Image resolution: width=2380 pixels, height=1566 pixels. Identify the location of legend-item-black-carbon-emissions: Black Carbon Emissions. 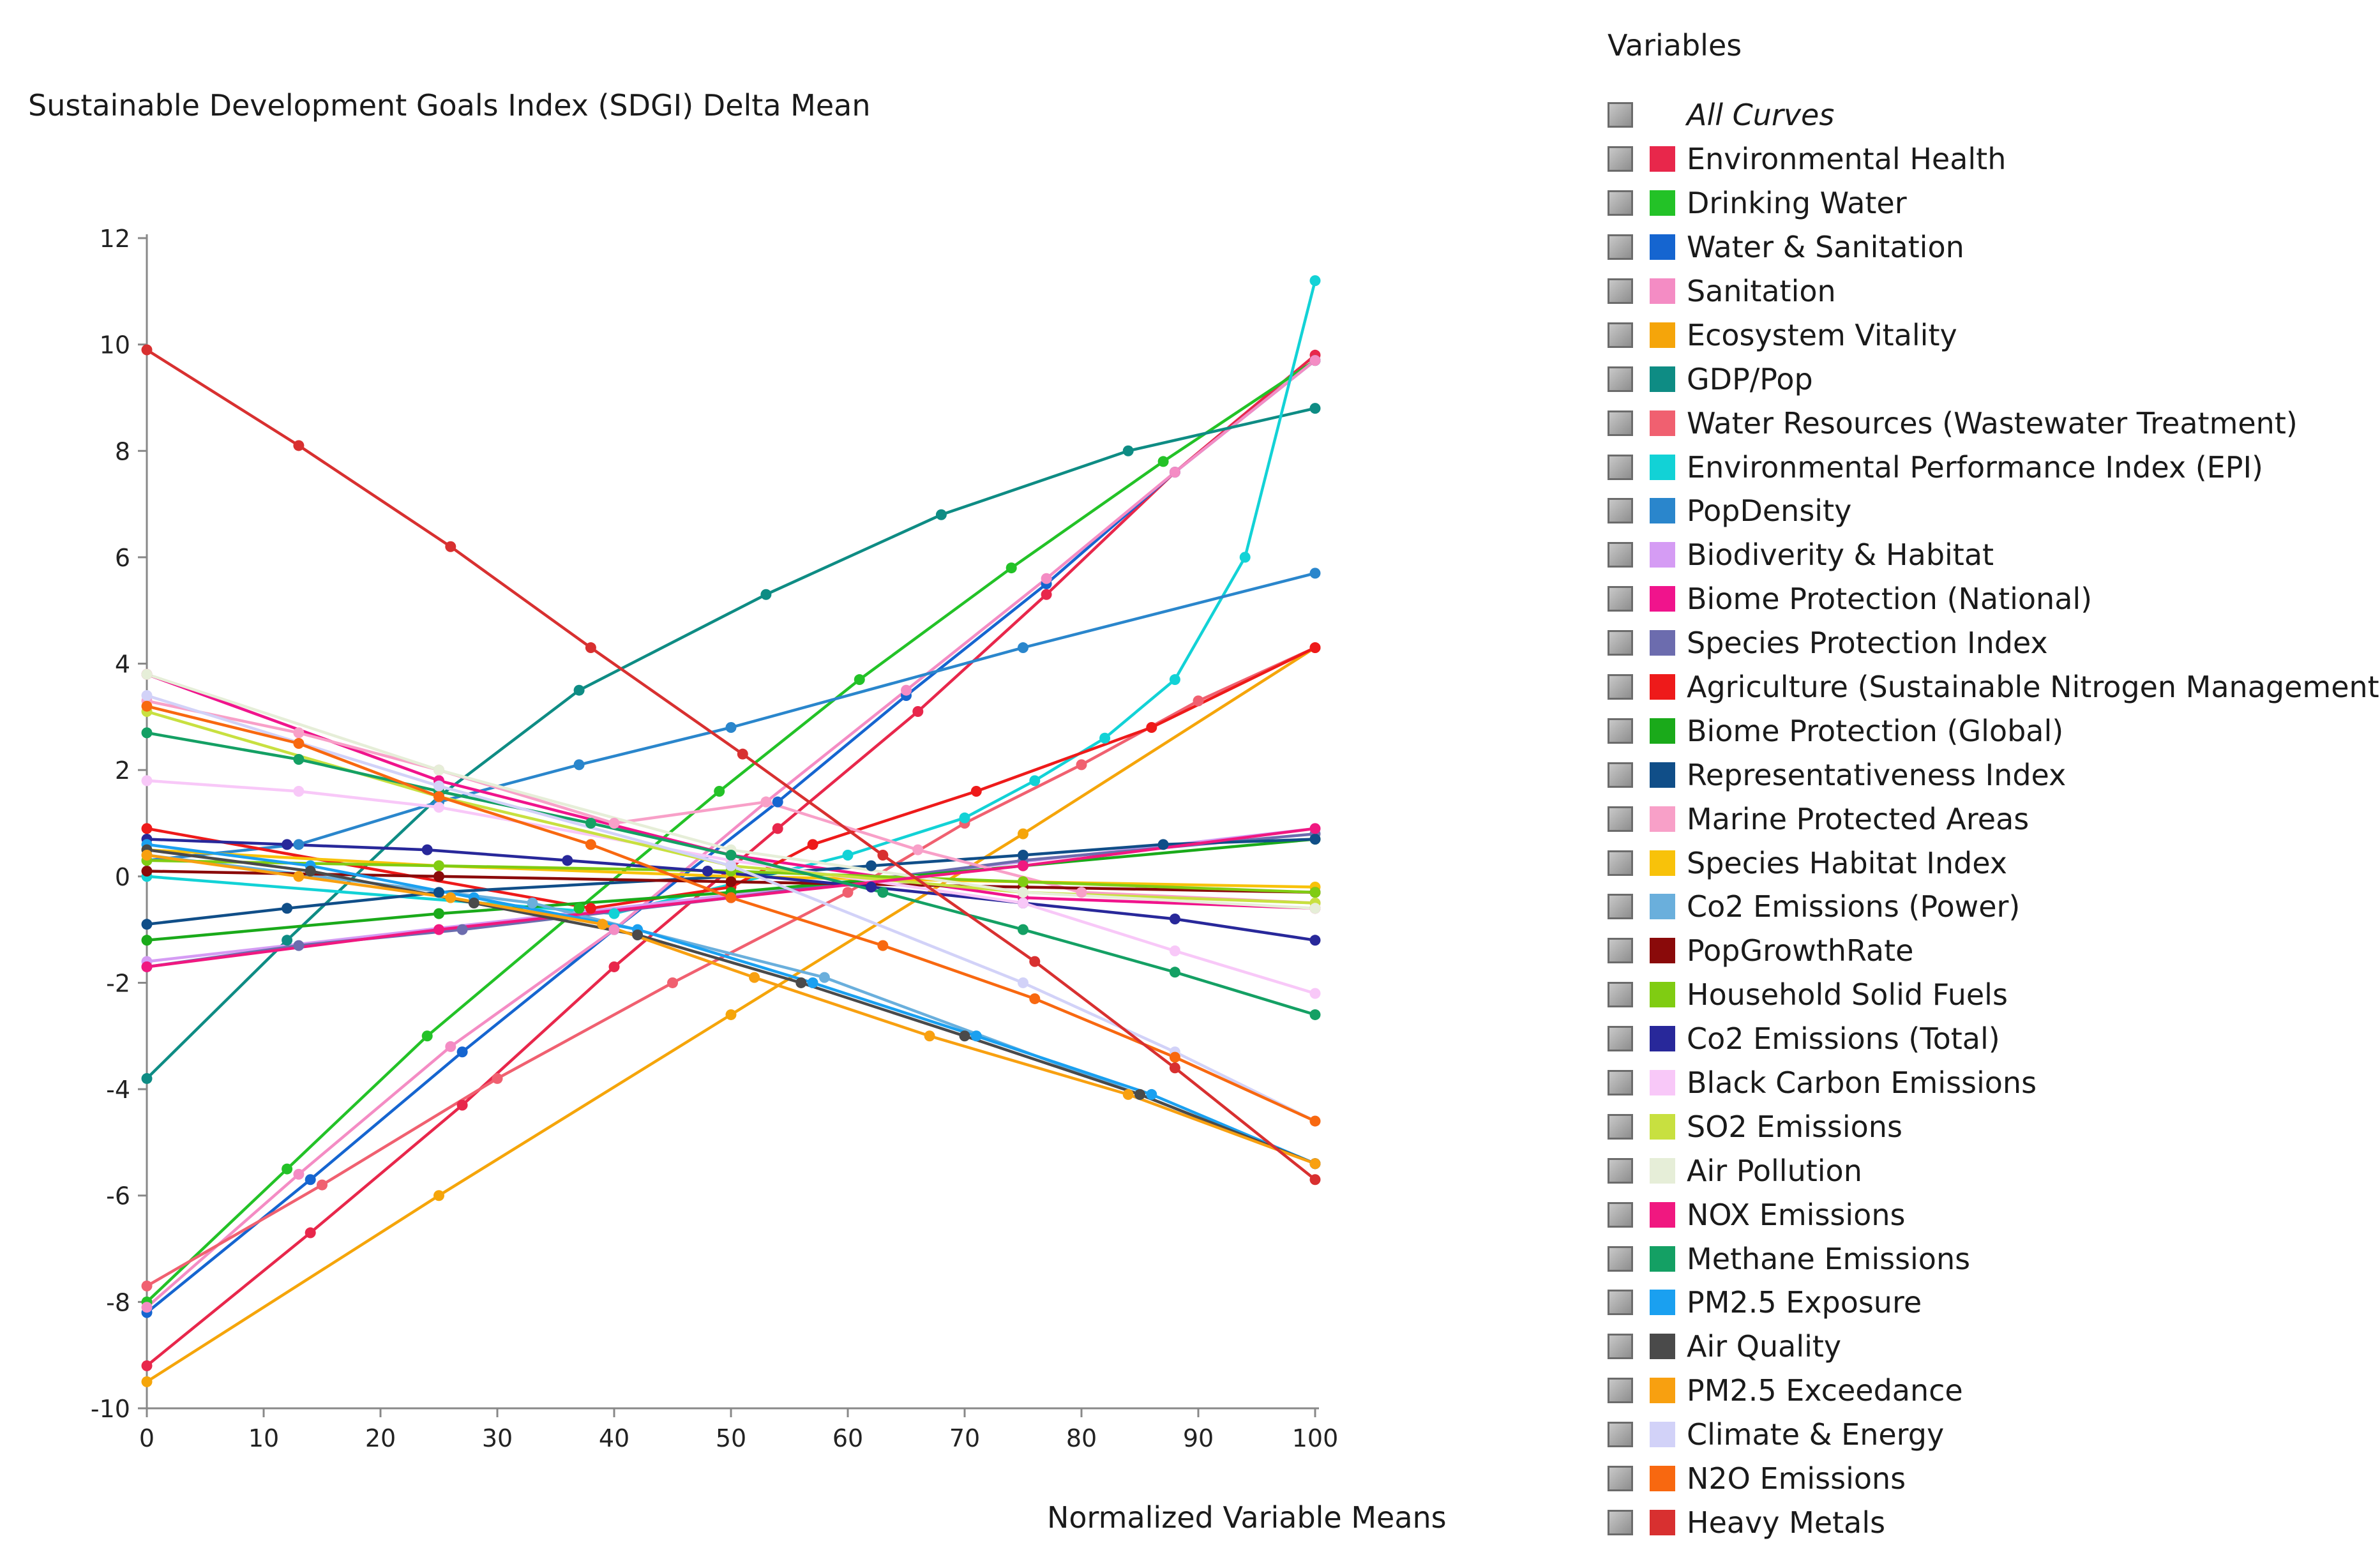
(1991, 1083).